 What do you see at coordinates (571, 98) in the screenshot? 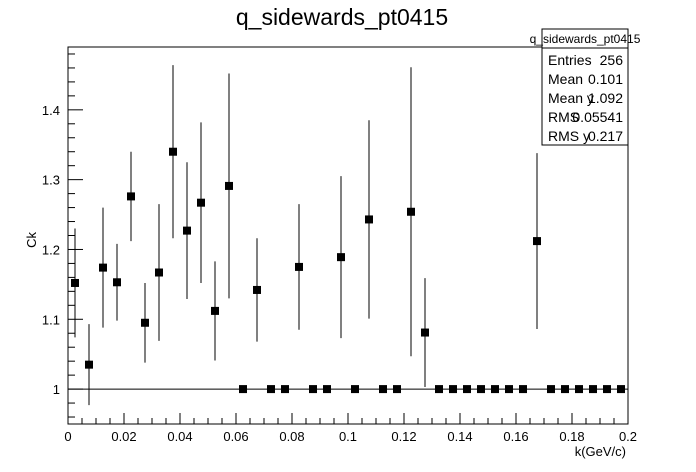
I see `stats-label: Mean y` at bounding box center [571, 98].